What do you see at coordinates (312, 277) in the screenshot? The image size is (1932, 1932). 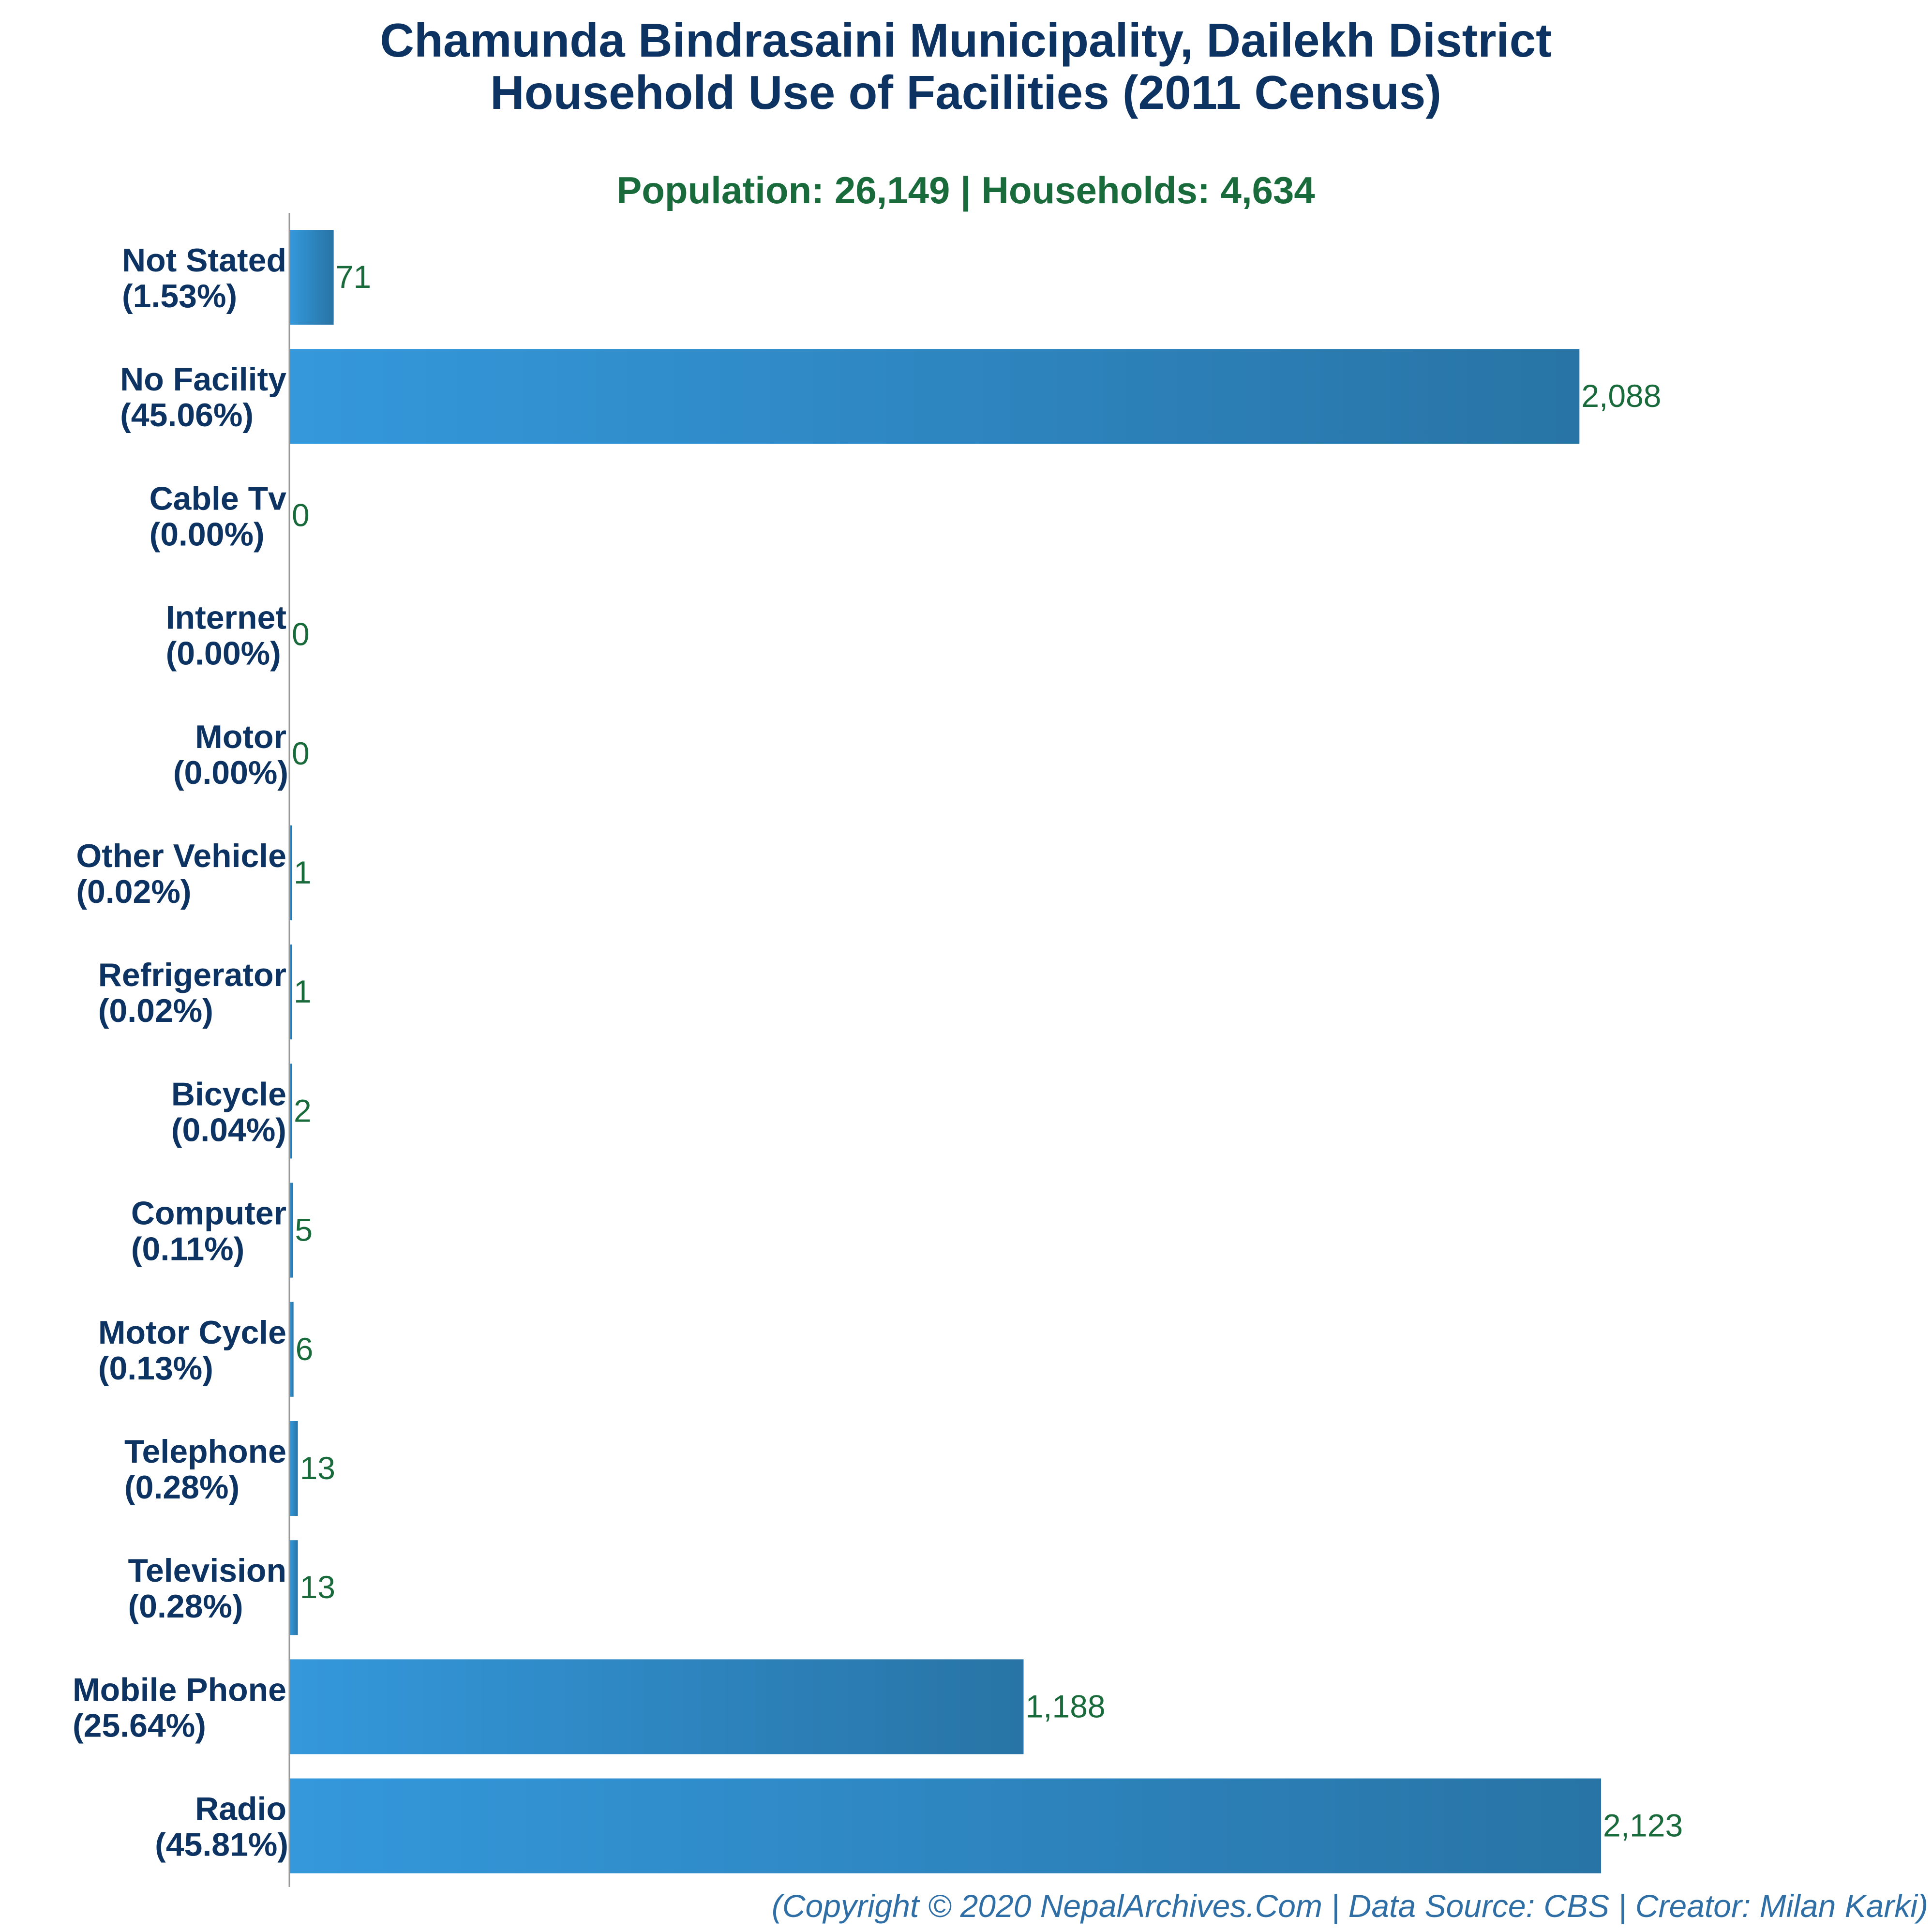 I see `bar-not-stated` at bounding box center [312, 277].